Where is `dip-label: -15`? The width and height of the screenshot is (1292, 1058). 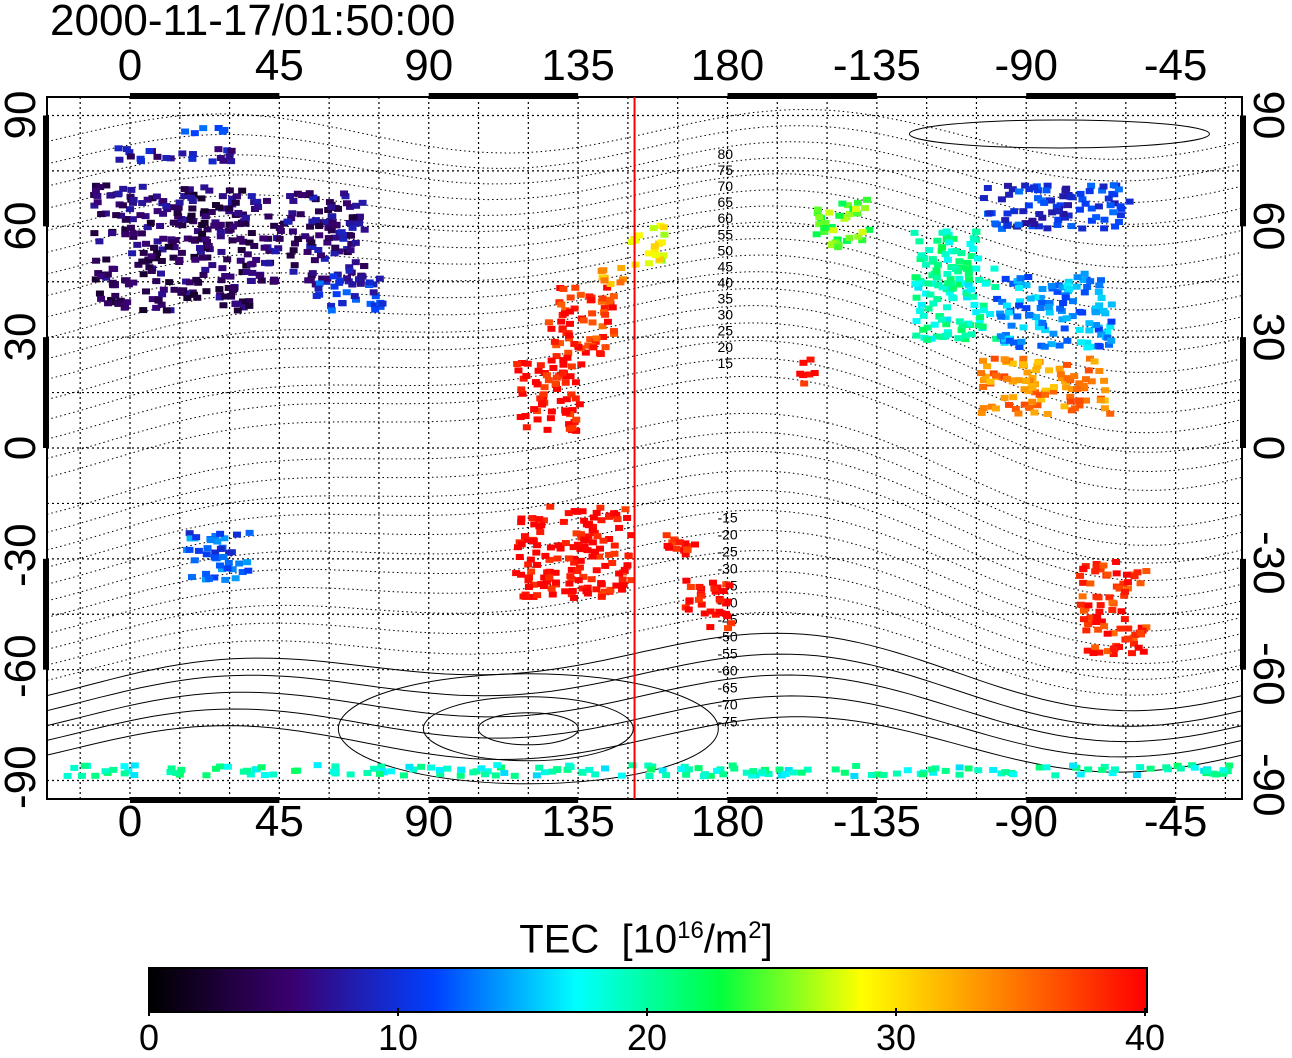
dip-label: -15 is located at coordinates (727, 517).